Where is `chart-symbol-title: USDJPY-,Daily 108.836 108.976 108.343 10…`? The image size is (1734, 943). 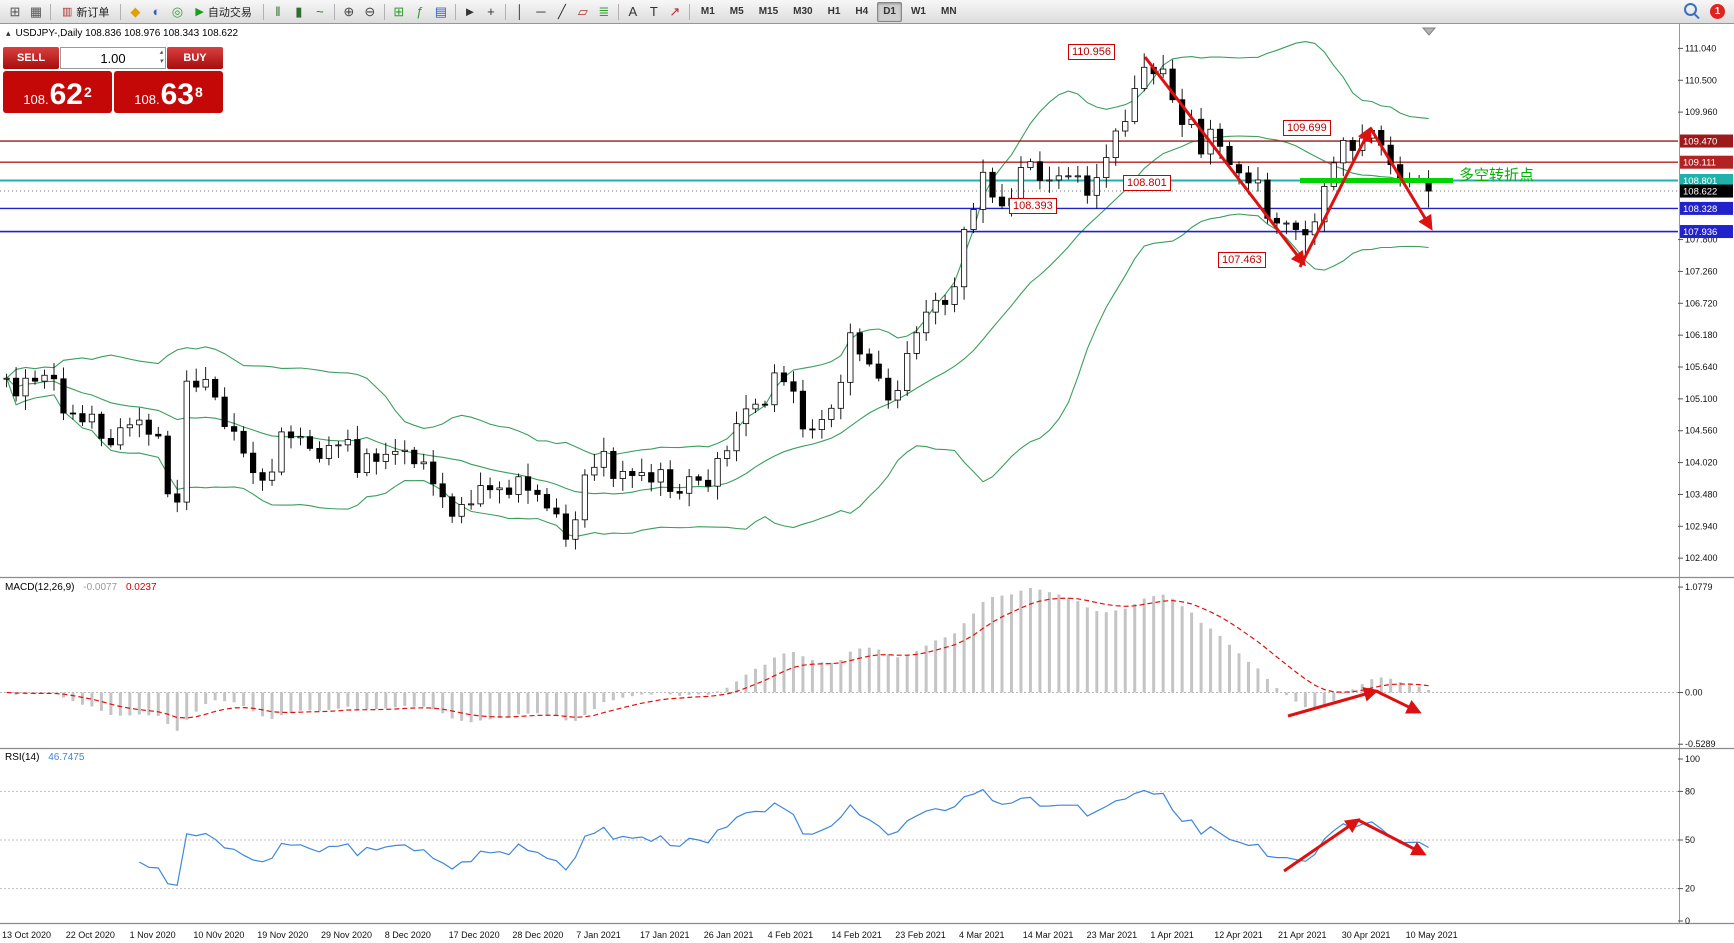
chart-symbol-title: USDJPY-,Daily 108.836 108.976 108.343 10… is located at coordinates (127, 33).